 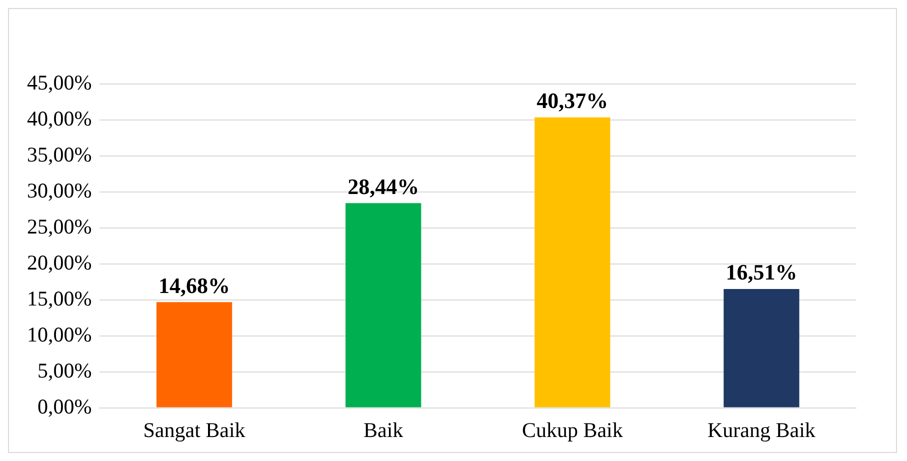 What do you see at coordinates (59, 298) in the screenshot?
I see `y-tick-label: 15,00%` at bounding box center [59, 298].